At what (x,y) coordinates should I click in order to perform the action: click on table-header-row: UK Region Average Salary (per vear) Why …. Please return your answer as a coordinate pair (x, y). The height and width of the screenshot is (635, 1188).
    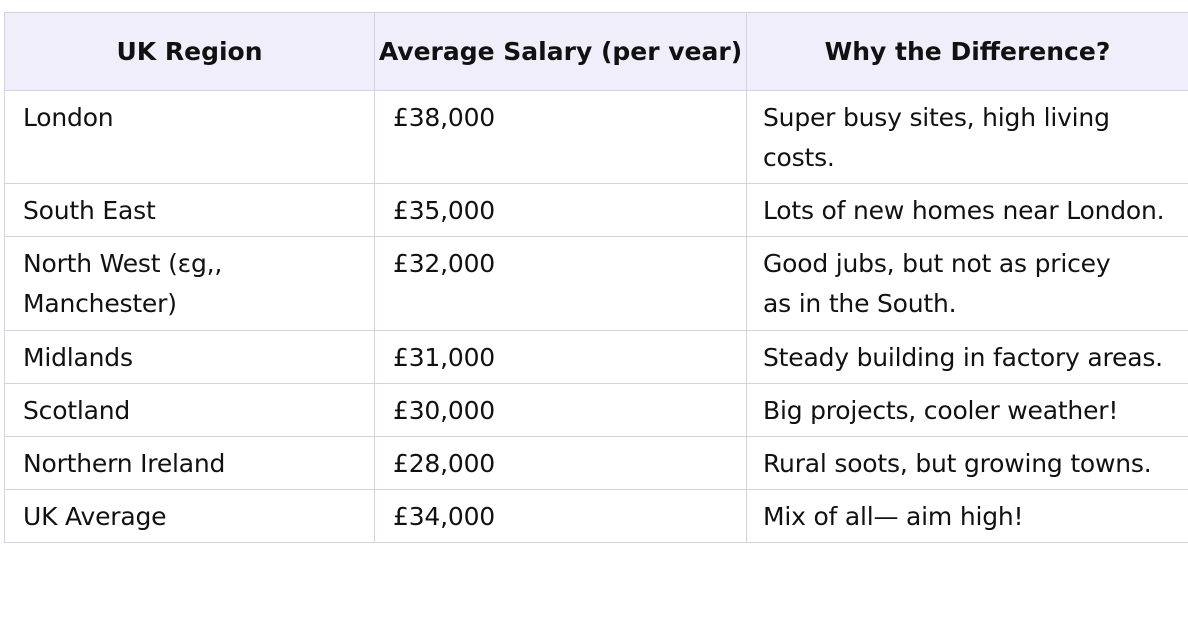
    Looking at the image, I should click on (596, 51).